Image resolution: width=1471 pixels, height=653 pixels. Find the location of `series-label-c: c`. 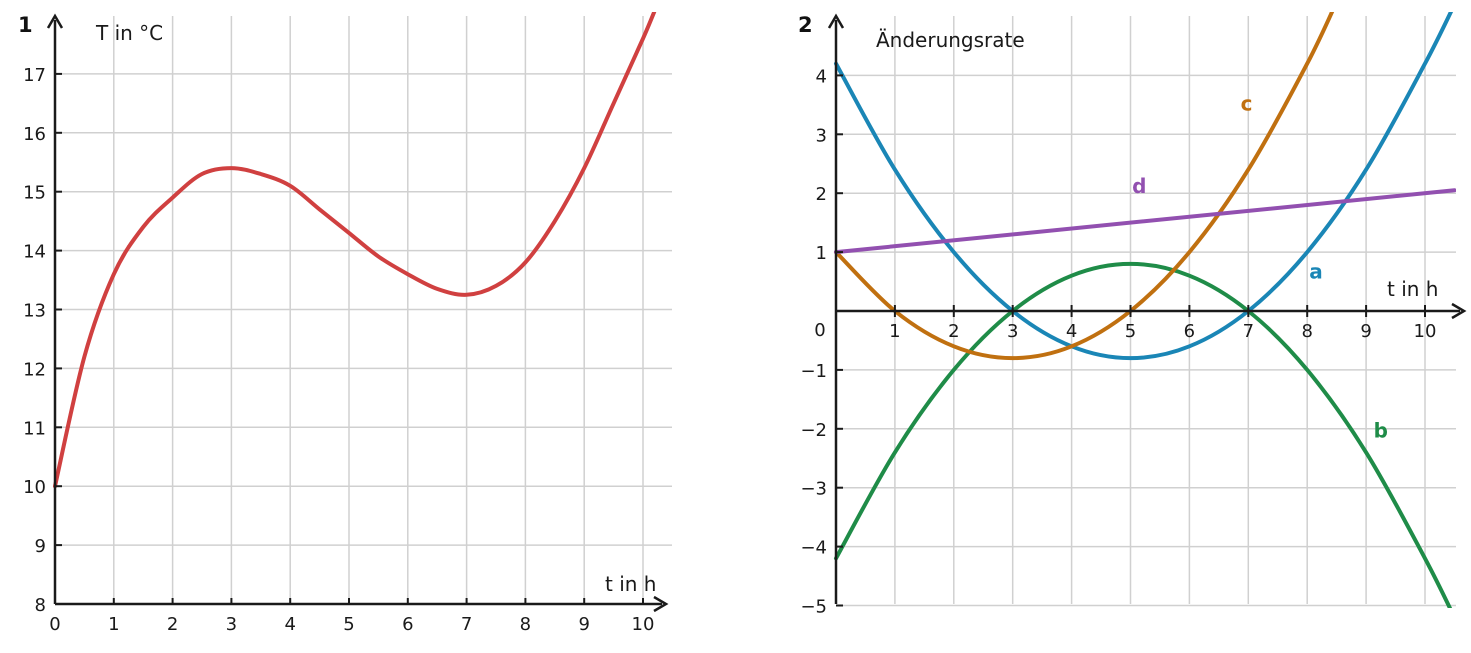

series-label-c: c is located at coordinates (1247, 104).